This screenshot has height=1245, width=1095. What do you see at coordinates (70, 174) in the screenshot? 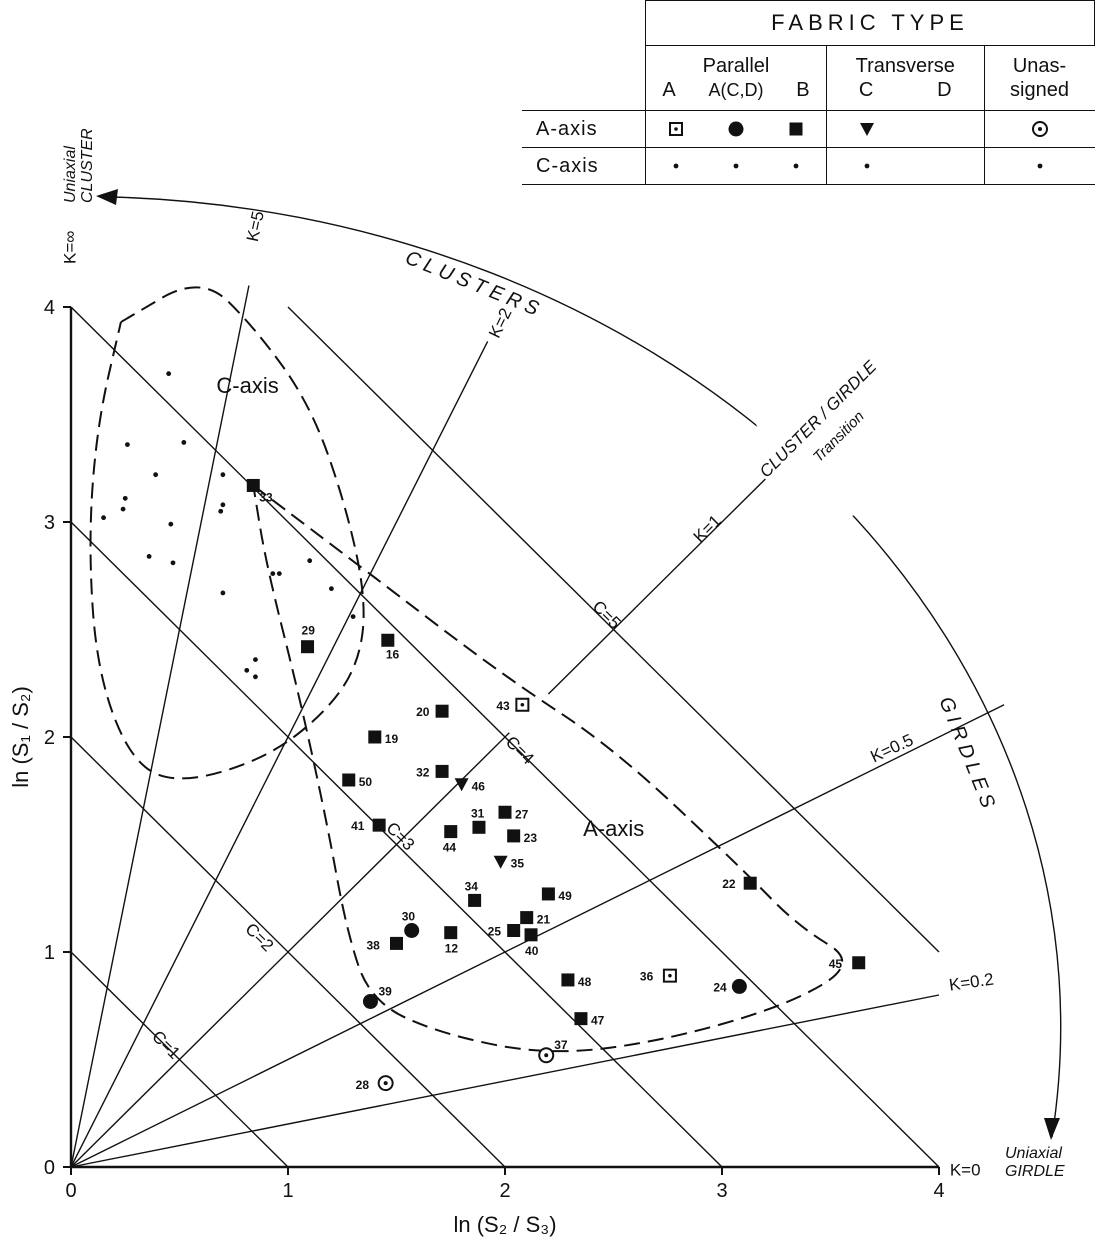
I see `uniaxial-cluster-label-1: Uniaxial` at bounding box center [70, 174].